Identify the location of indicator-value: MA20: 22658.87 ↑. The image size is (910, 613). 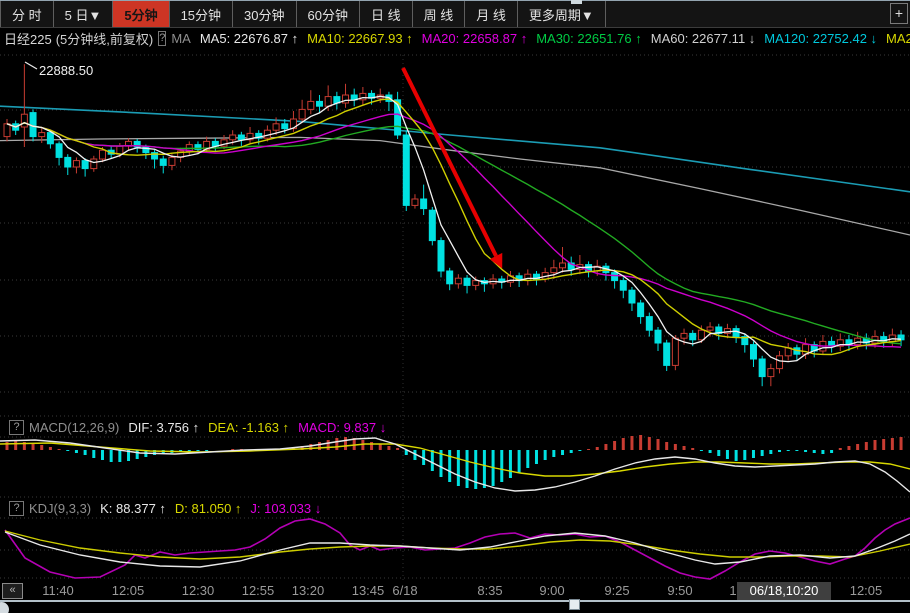
(474, 38).